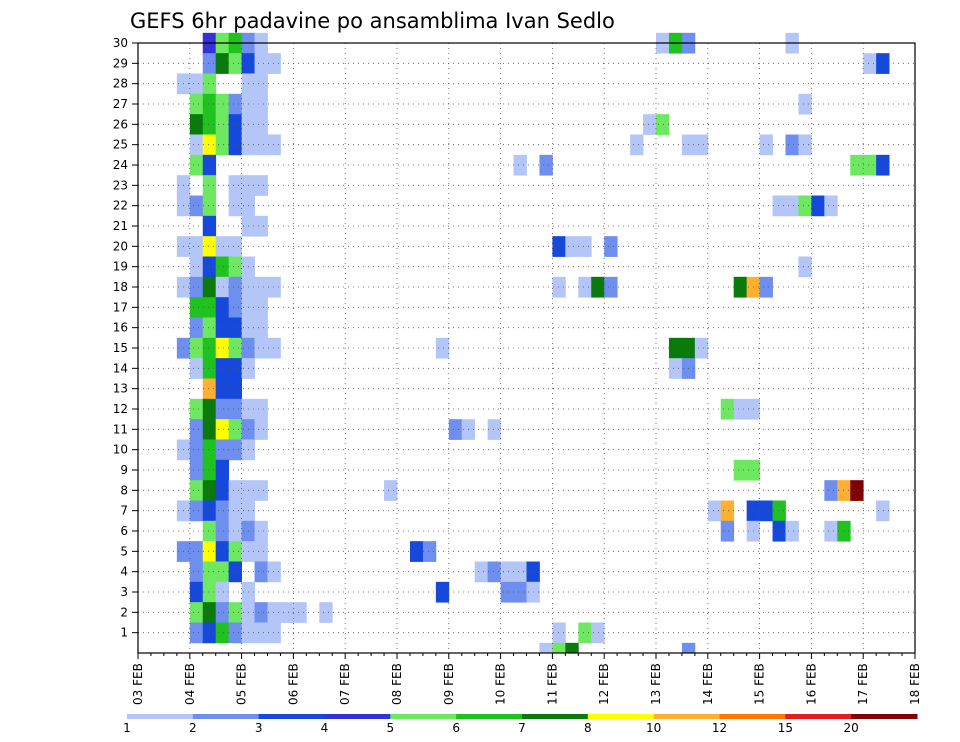  What do you see at coordinates (863, 684) in the screenshot?
I see `x-tick-label: 17 FEB` at bounding box center [863, 684].